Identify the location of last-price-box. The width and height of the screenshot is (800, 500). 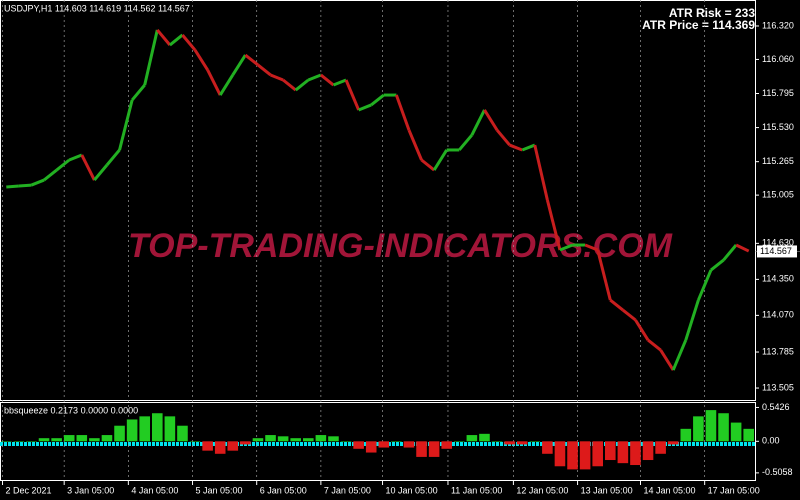
(777, 251).